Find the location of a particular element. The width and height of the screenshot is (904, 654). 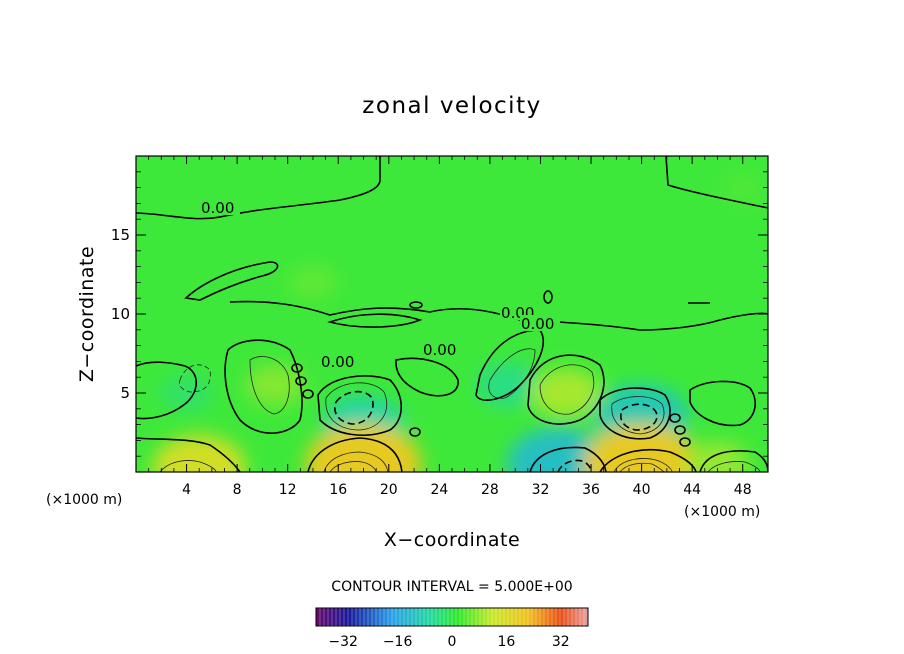

x-tick-label: 36 is located at coordinates (591, 490).